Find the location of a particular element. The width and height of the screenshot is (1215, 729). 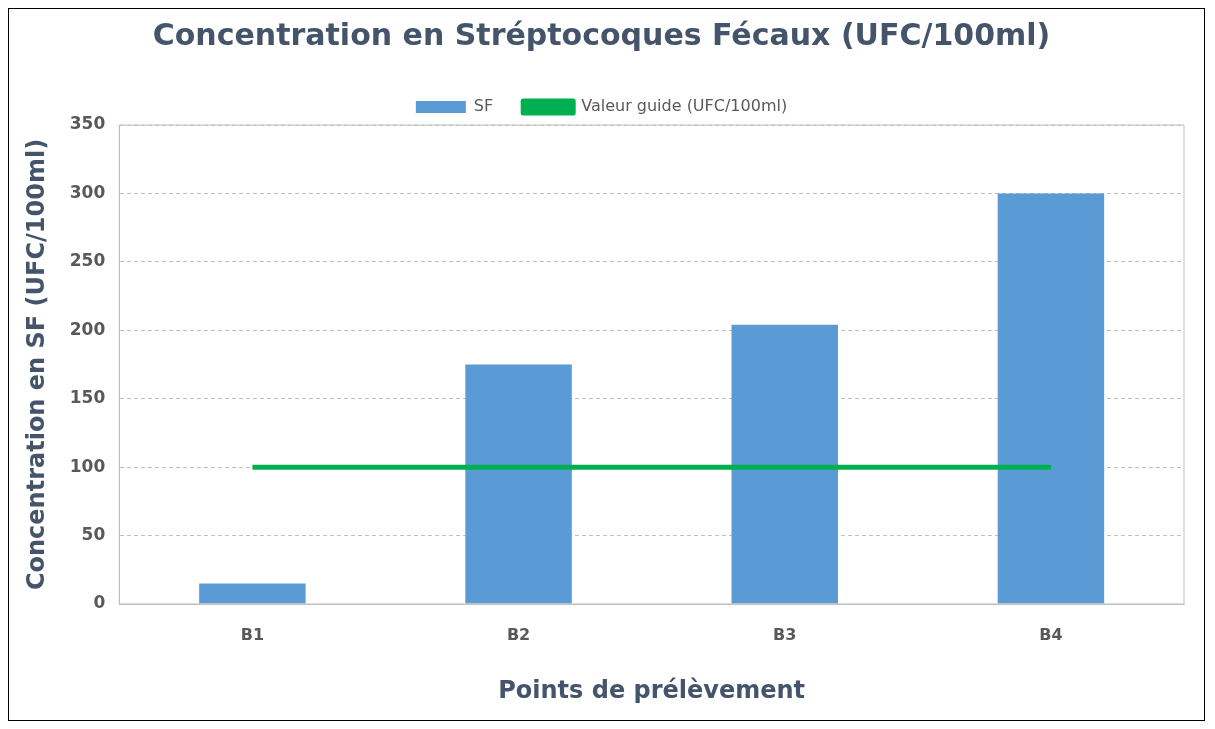

x-axis-title: Points de prélèvement is located at coordinates (652, 689).